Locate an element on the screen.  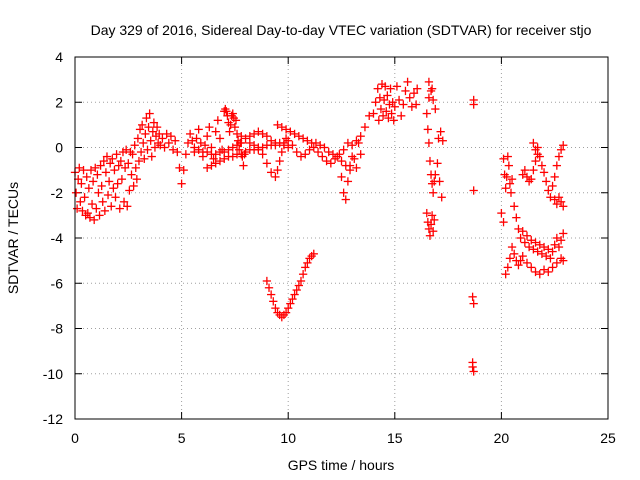
y-tick-label: -8 is located at coordinates (57, 329).